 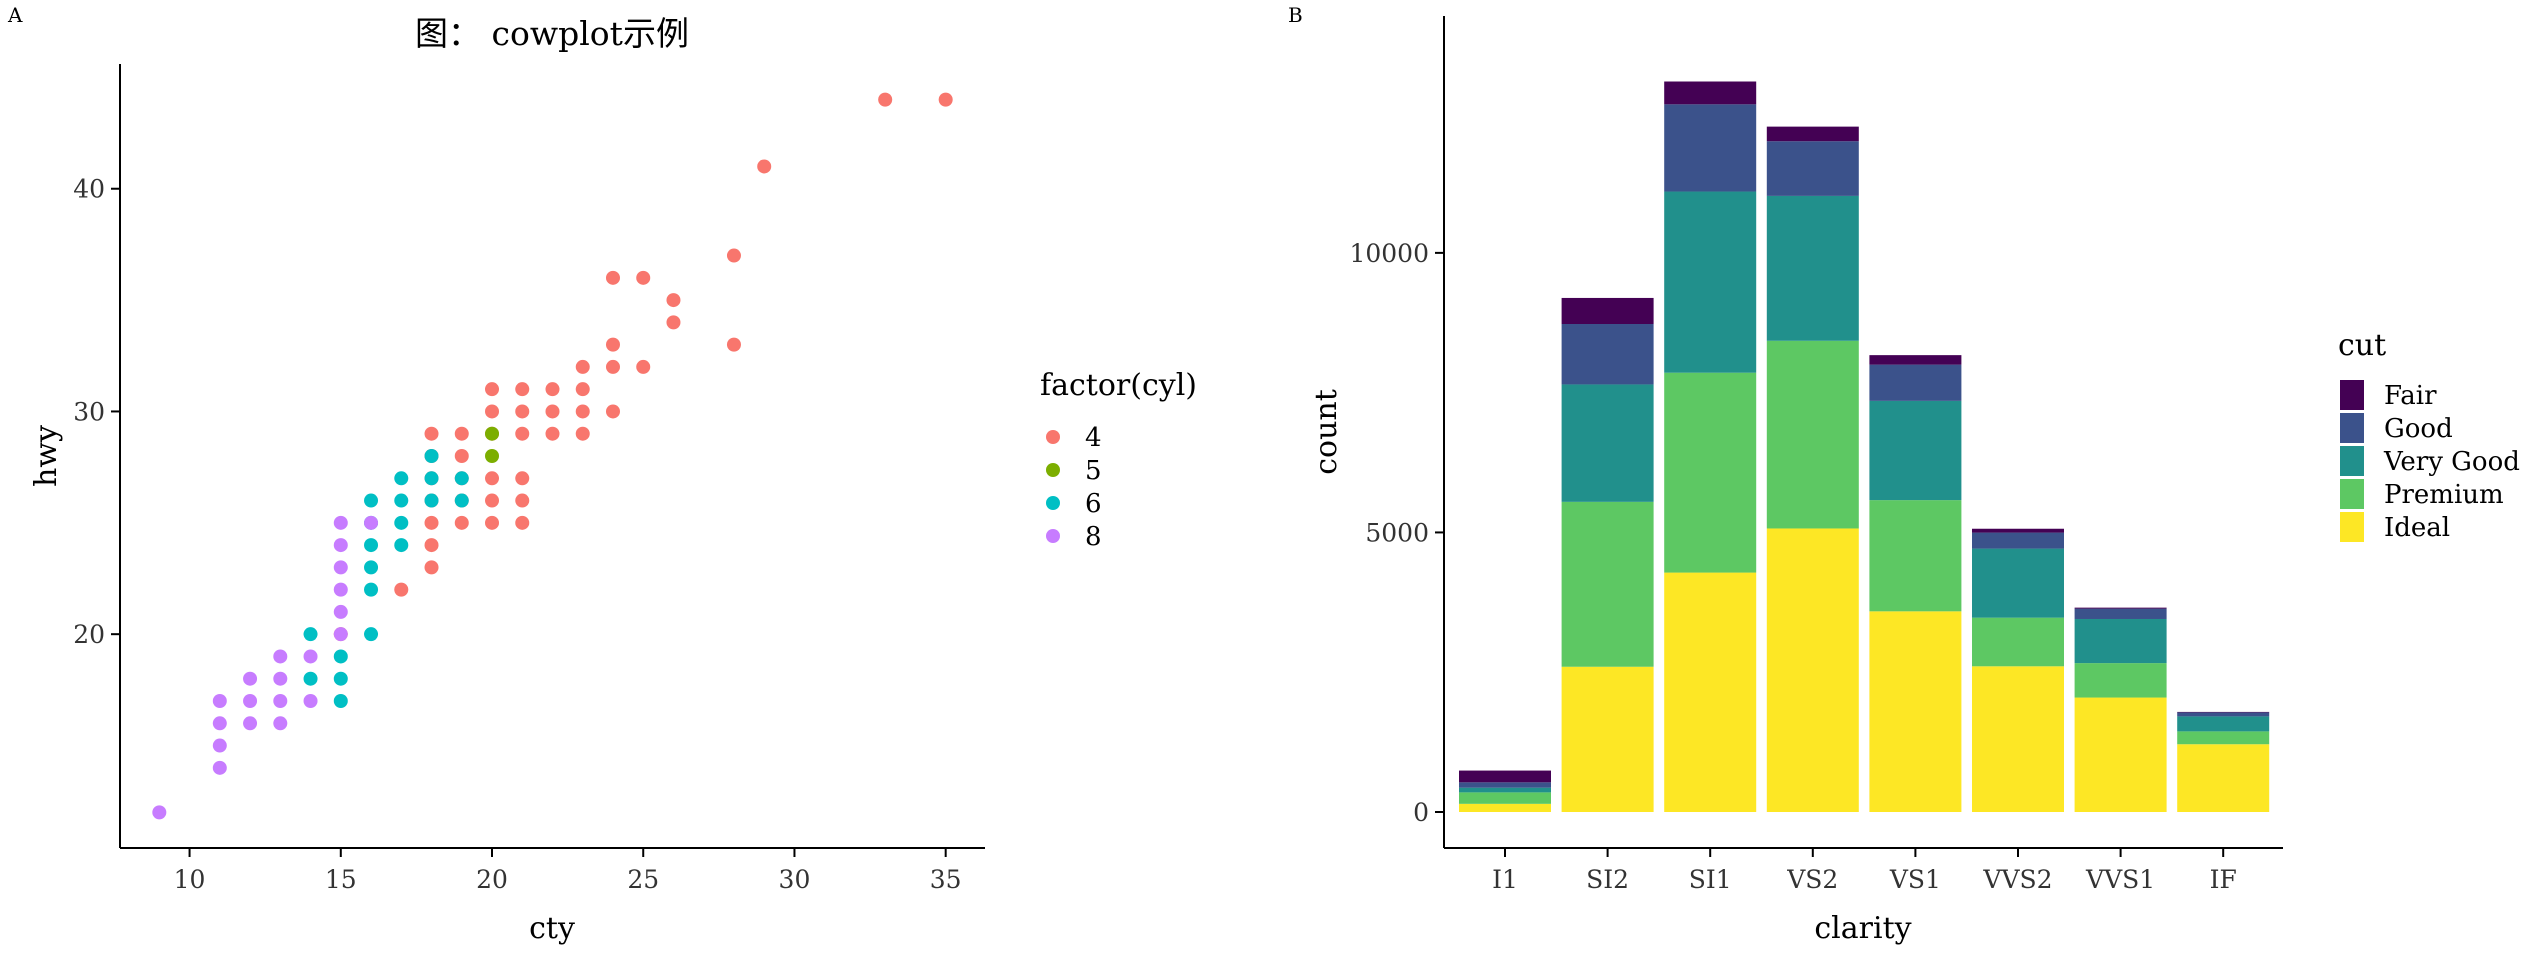 I want to click on x-tick-label: 10, so click(x=190, y=879).